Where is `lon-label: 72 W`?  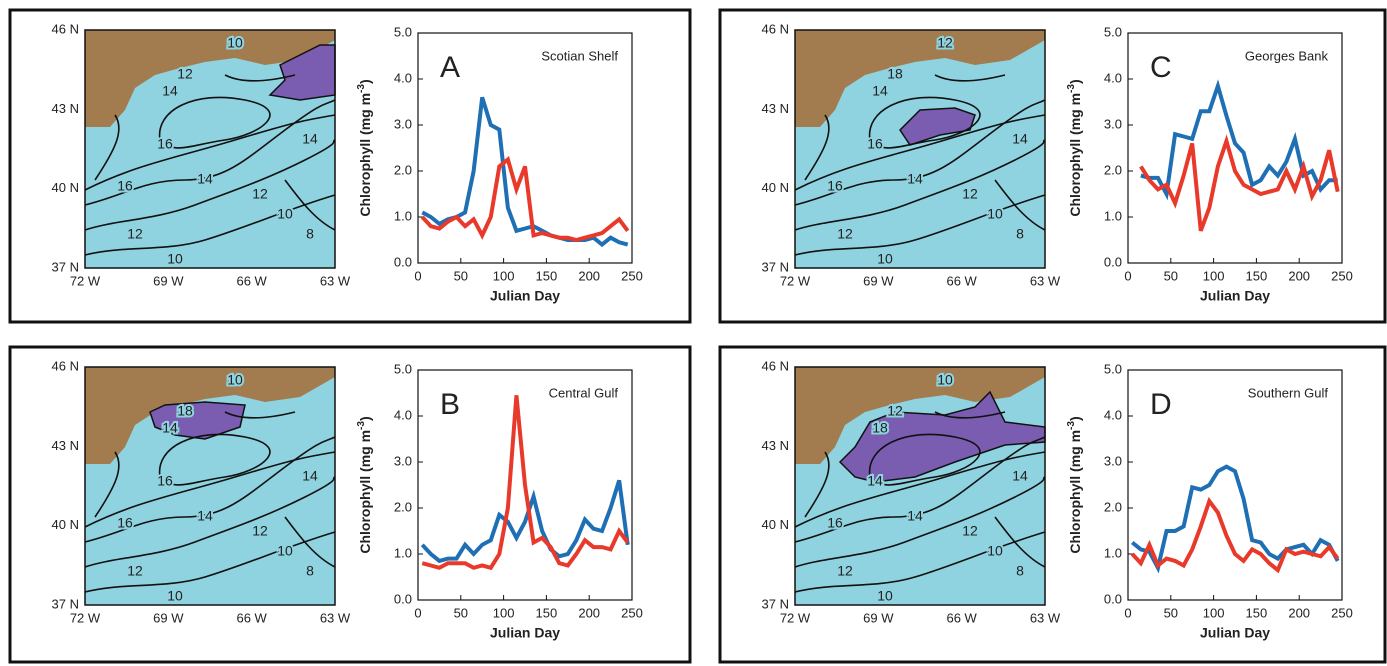 lon-label: 72 W is located at coordinates (85, 617).